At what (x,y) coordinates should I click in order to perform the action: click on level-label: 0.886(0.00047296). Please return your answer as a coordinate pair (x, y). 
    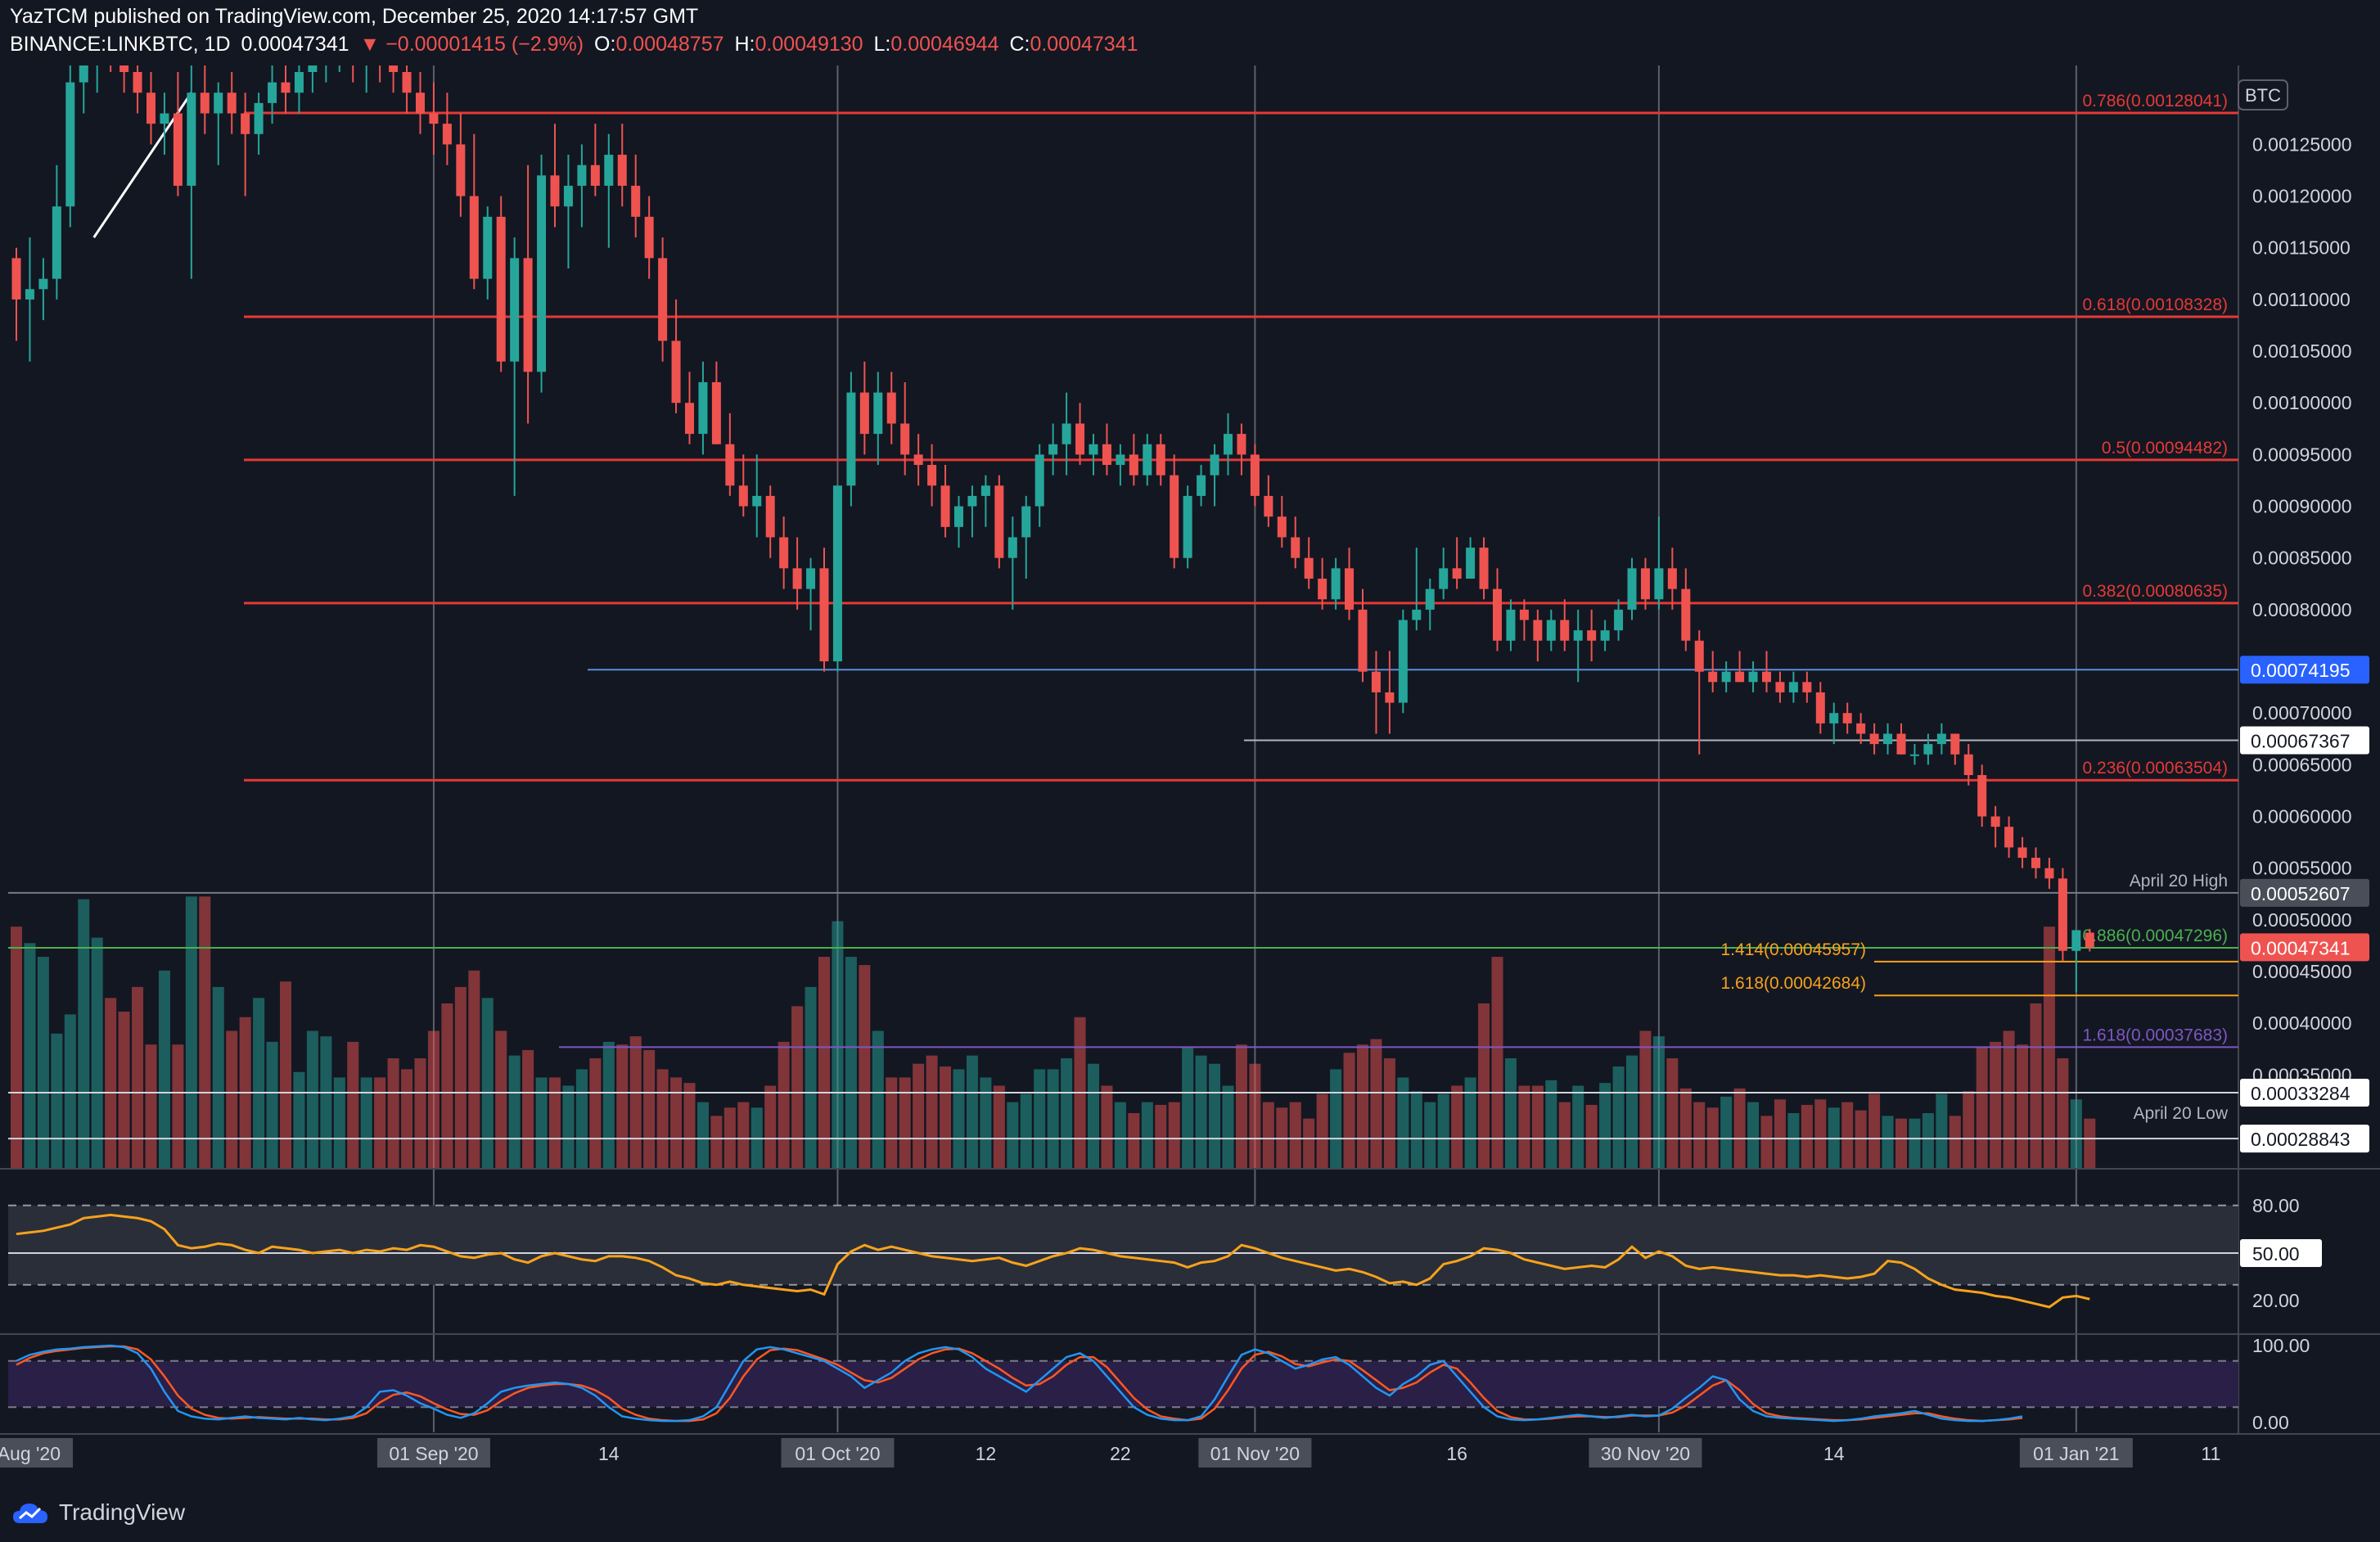
    Looking at the image, I should click on (2156, 936).